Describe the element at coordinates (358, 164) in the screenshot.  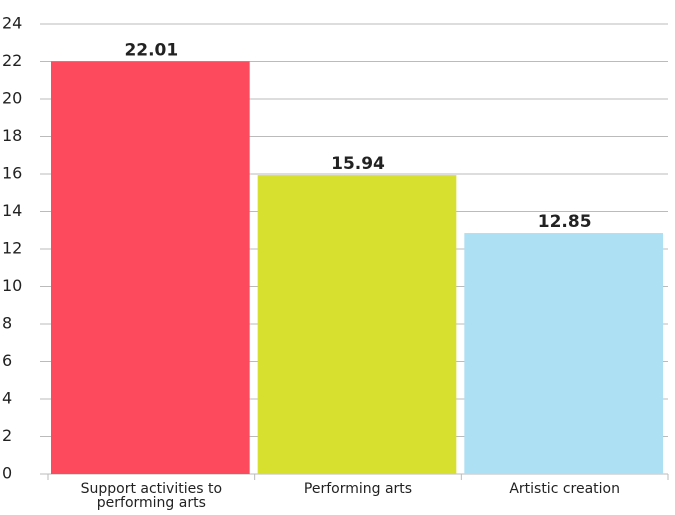
I see `value-label: 15.94` at that location.